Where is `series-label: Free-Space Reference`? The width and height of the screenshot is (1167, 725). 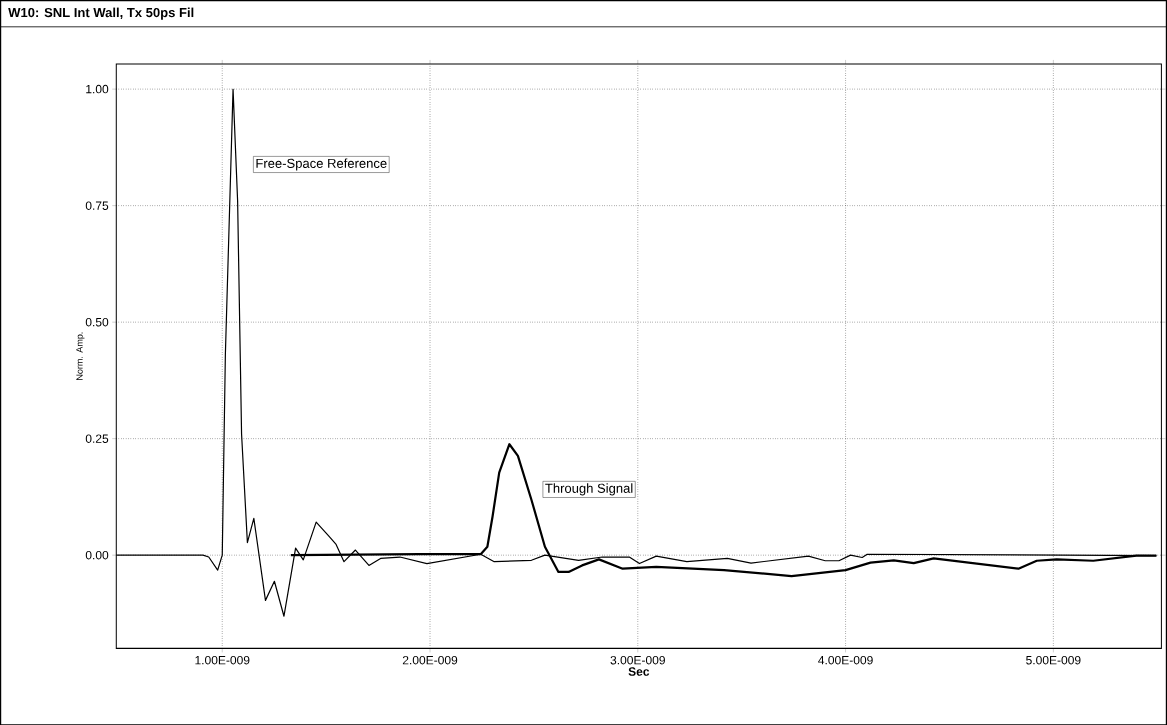 series-label: Free-Space Reference is located at coordinates (321, 164).